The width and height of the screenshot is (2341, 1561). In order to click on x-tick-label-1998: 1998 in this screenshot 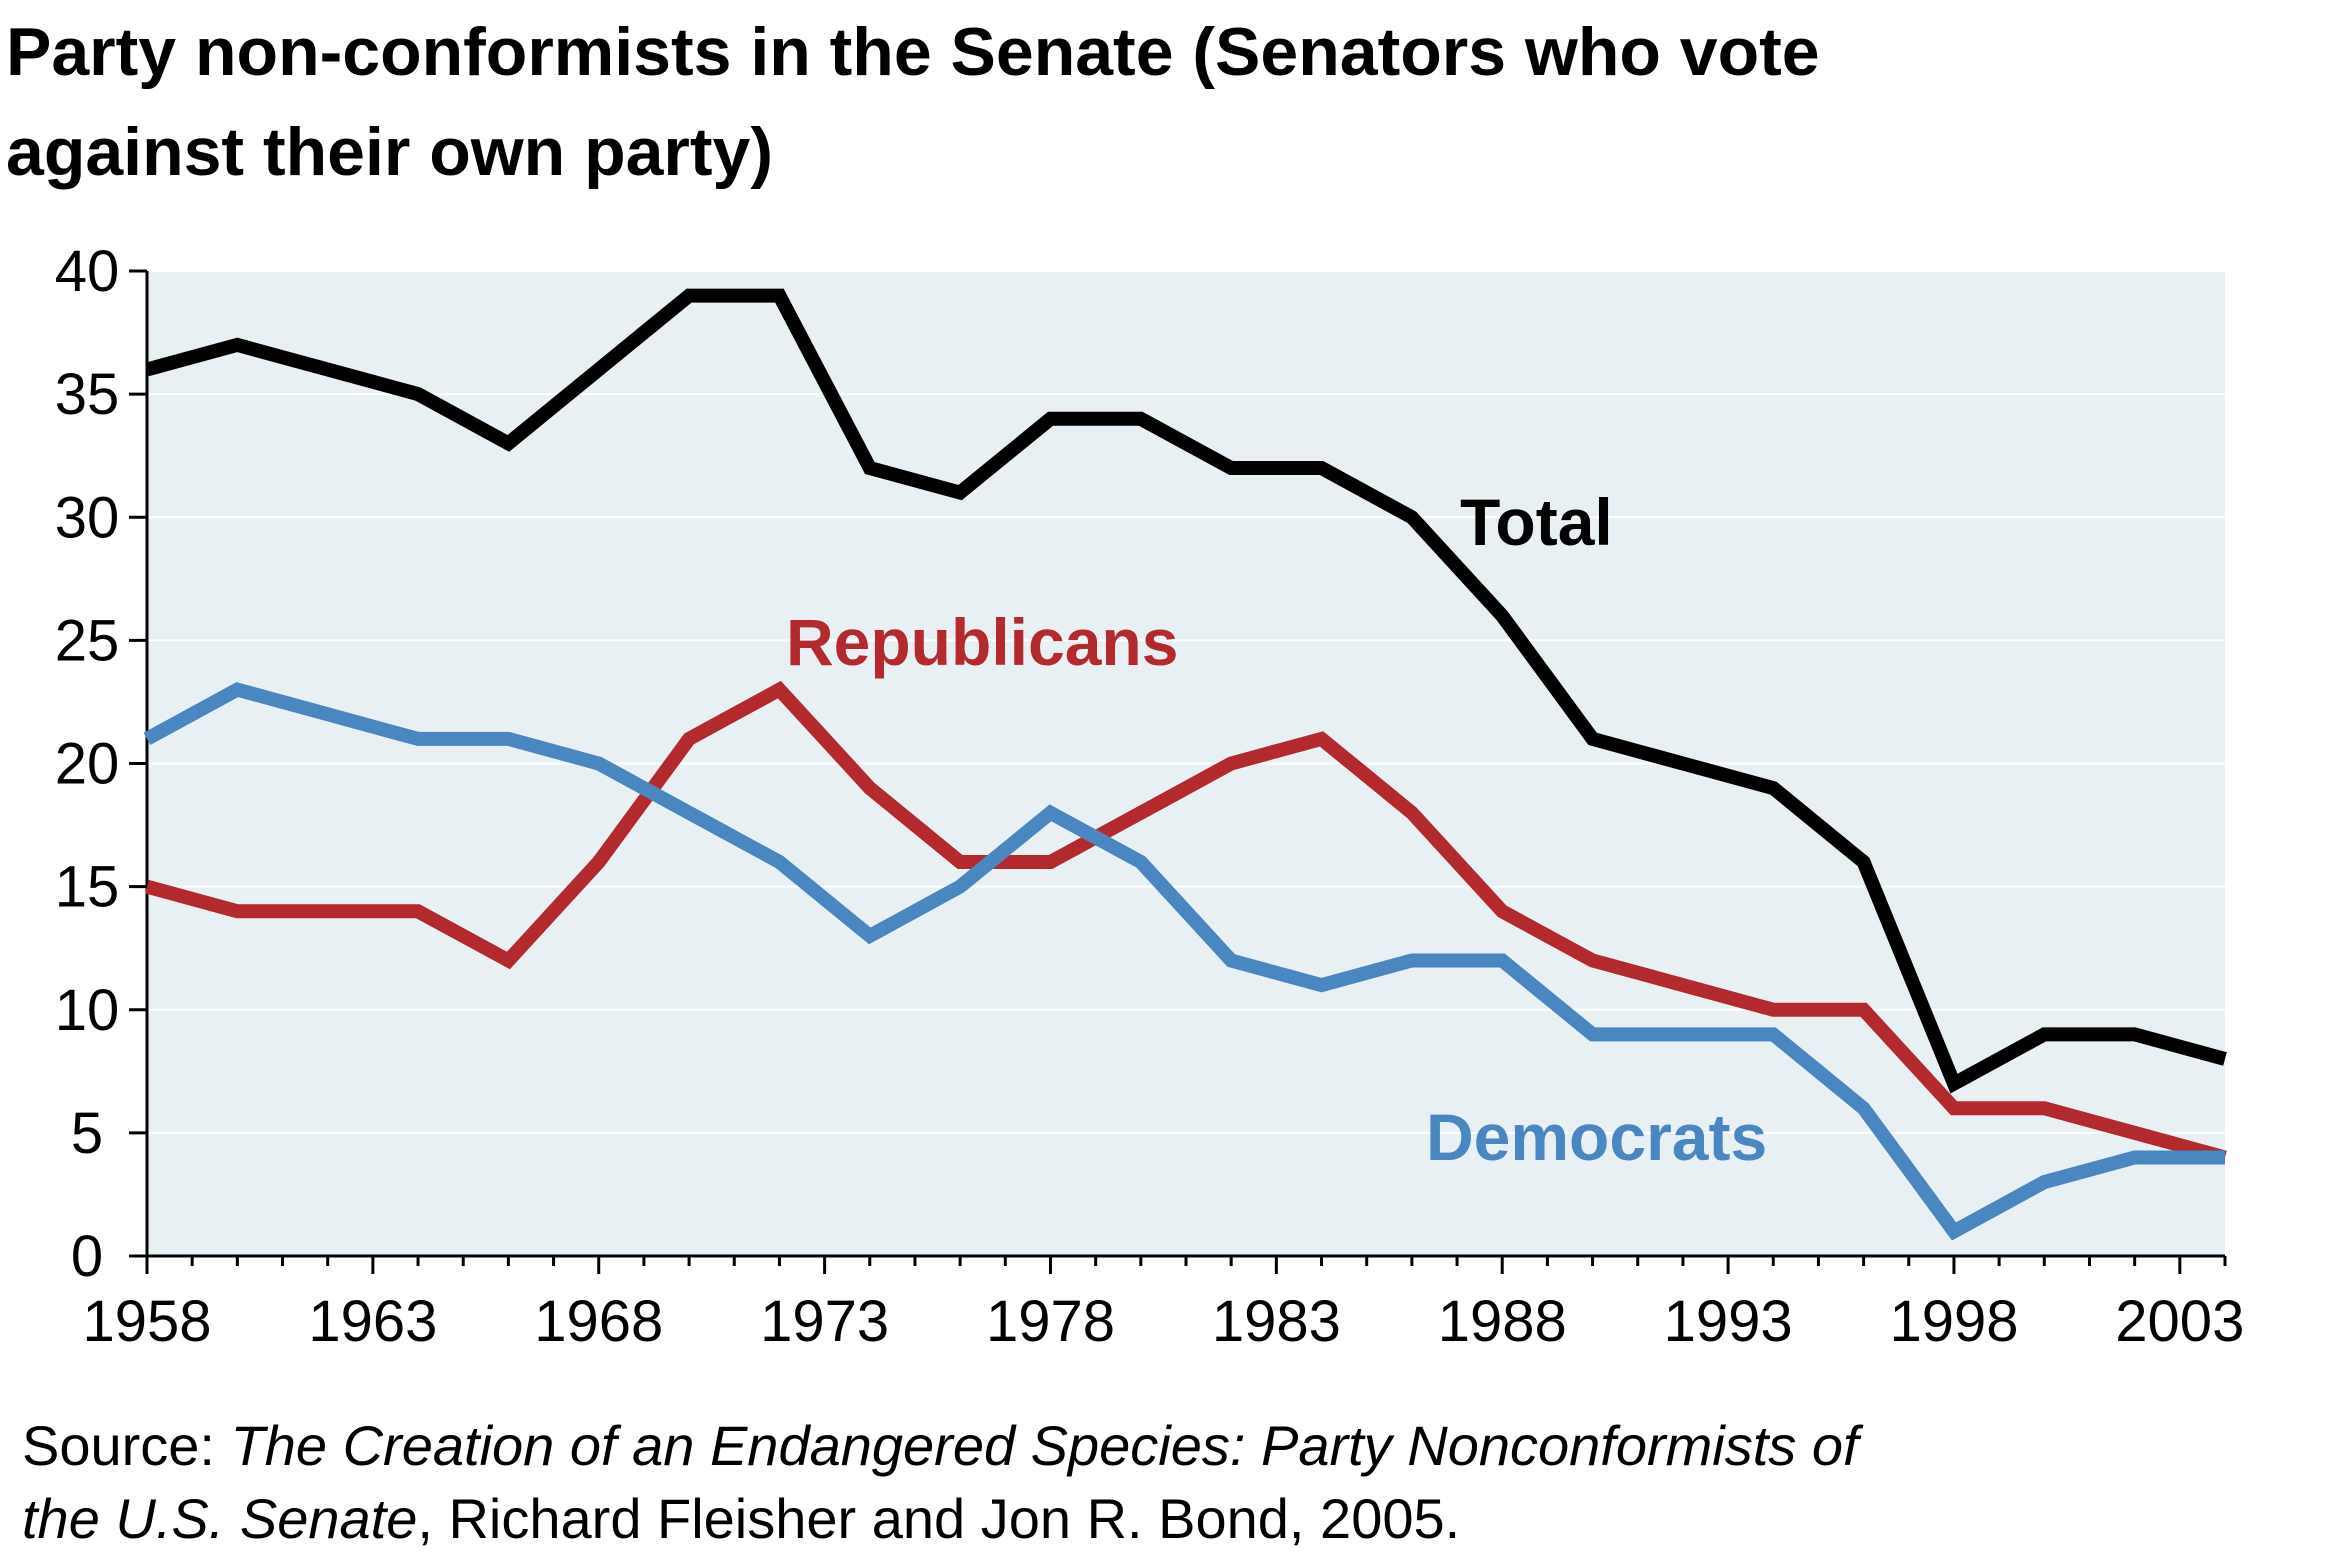, I will do `click(1953, 1321)`.